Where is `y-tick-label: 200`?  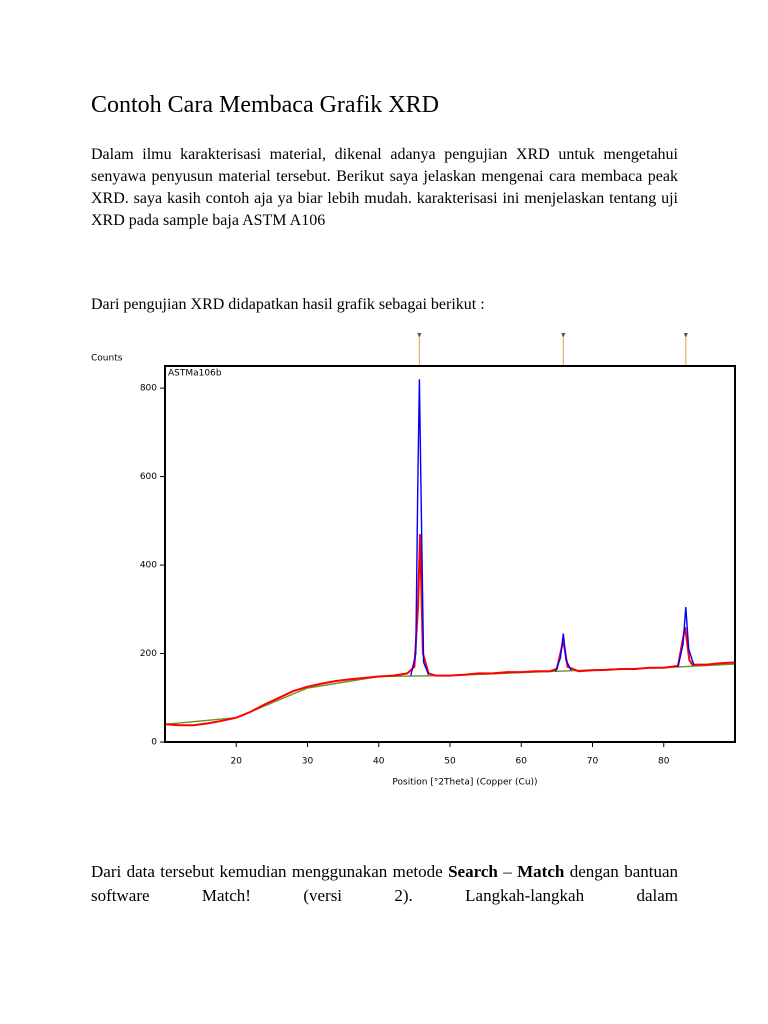
y-tick-label: 200 is located at coordinates (148, 654).